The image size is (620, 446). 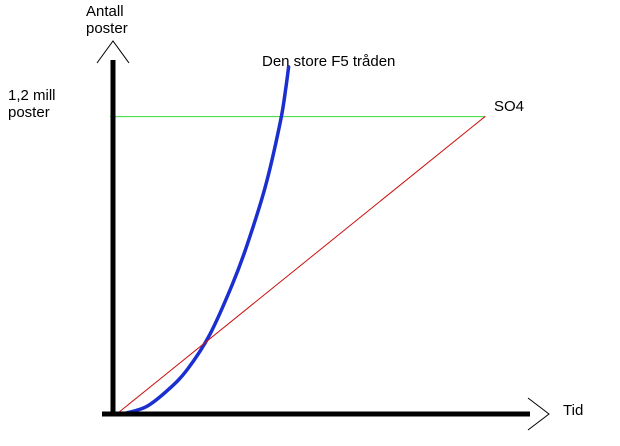 I want to click on reference-line-label-line-1: 1,2 mill, so click(x=32, y=95).